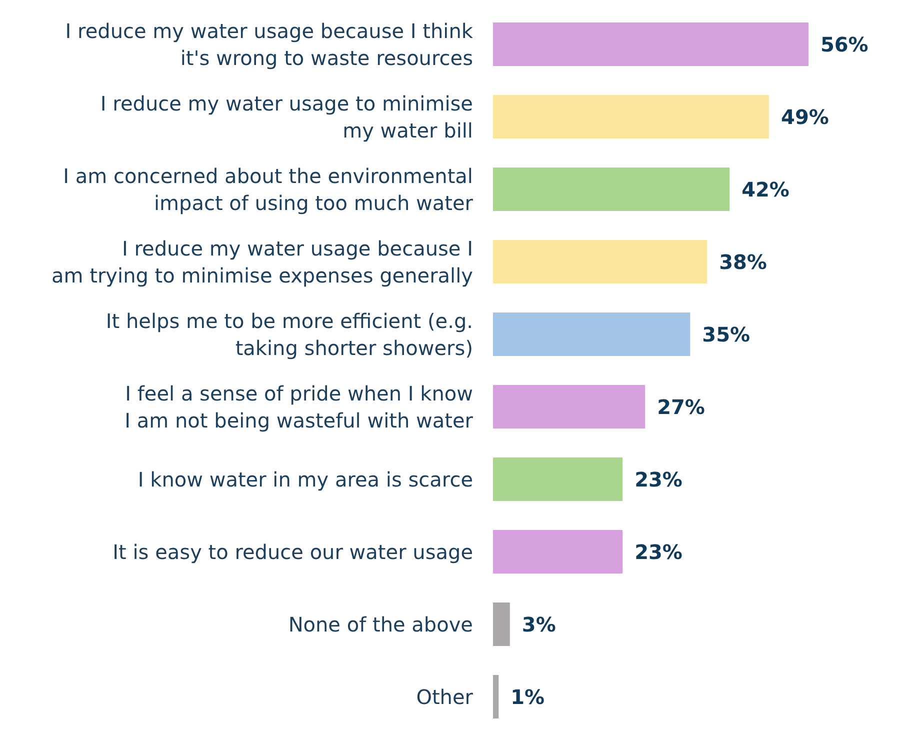 This screenshot has height=733, width=899. I want to click on data-label: 1%, so click(527, 696).